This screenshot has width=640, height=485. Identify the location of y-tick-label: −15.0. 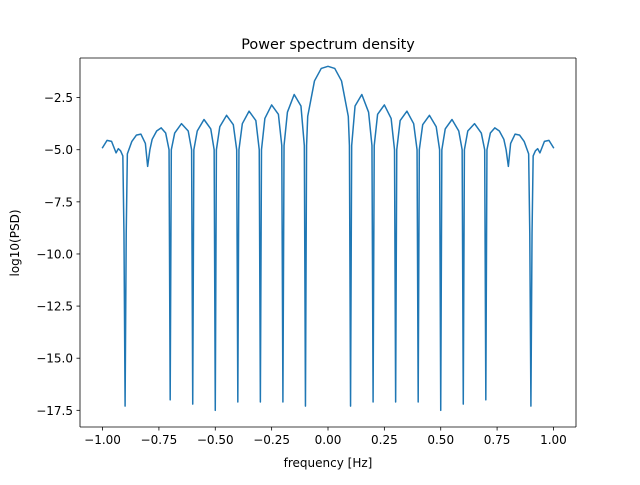
(54, 359).